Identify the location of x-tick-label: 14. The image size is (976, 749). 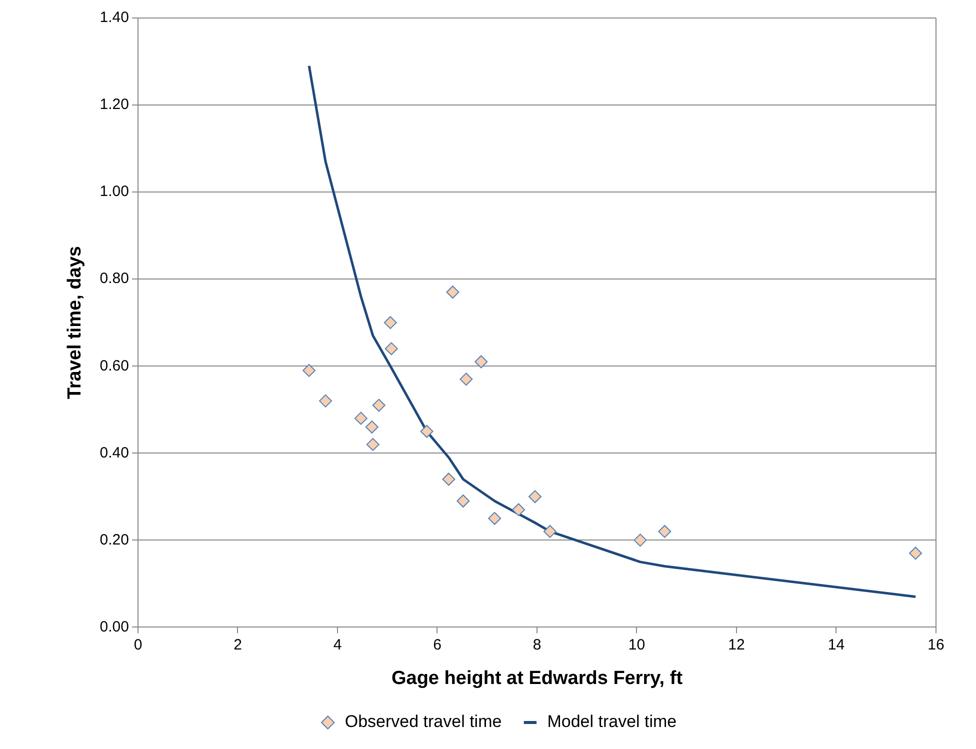
(836, 645).